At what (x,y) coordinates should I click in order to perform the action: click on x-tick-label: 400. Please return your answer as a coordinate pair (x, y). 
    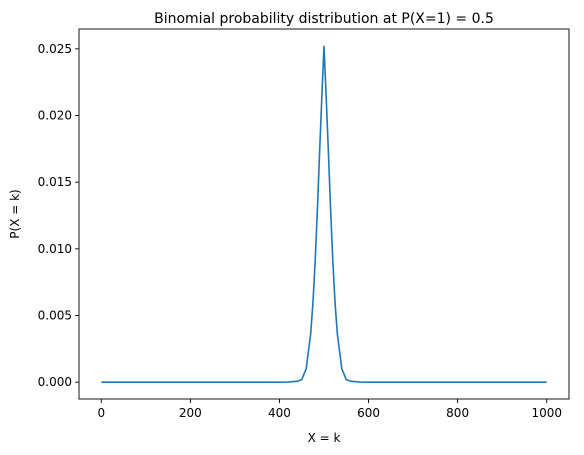
    Looking at the image, I should click on (279, 413).